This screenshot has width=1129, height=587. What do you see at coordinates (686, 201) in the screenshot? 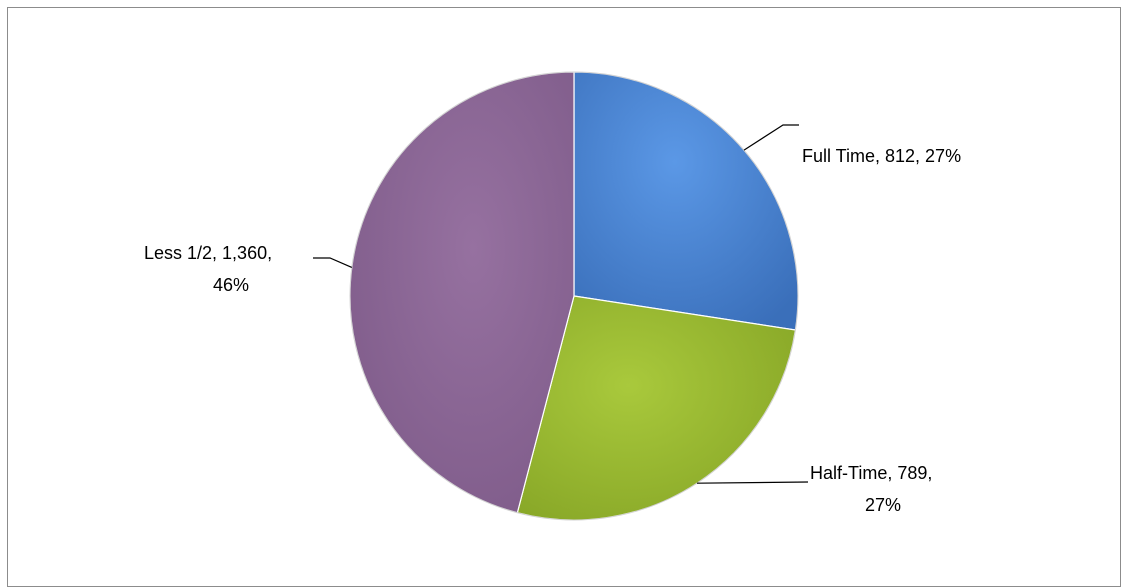
I see `slice-full-time` at bounding box center [686, 201].